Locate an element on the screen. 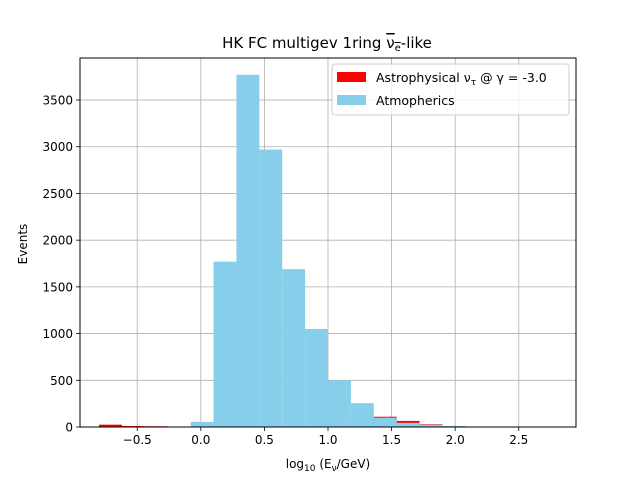 This screenshot has width=640, height=480. title-nu: ν is located at coordinates (390, 43).